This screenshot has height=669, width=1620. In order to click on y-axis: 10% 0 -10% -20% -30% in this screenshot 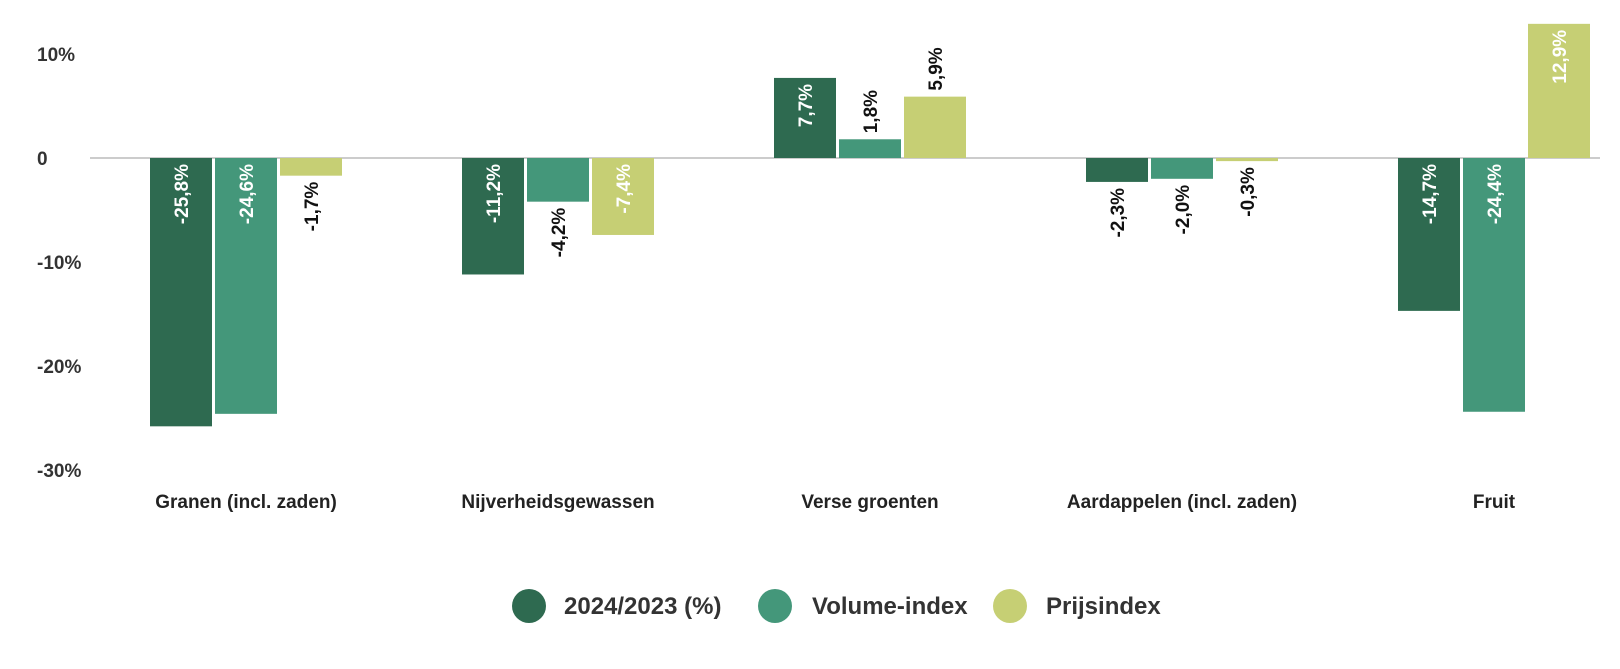, I will do `click(59, 263)`.